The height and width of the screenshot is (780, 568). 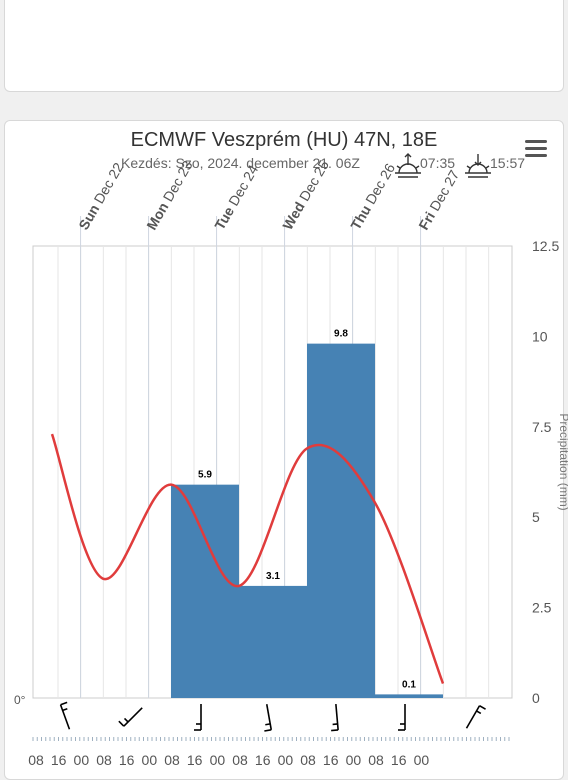 I want to click on day-label: Fri Dec 27, so click(x=438, y=199).